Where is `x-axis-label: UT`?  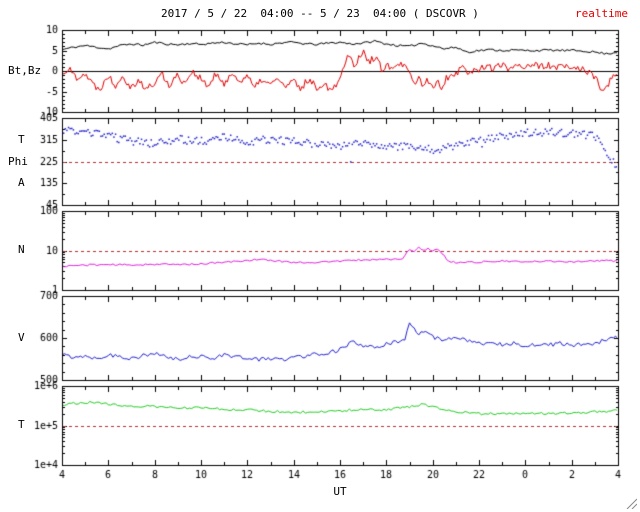 x-axis-label: UT is located at coordinates (340, 491).